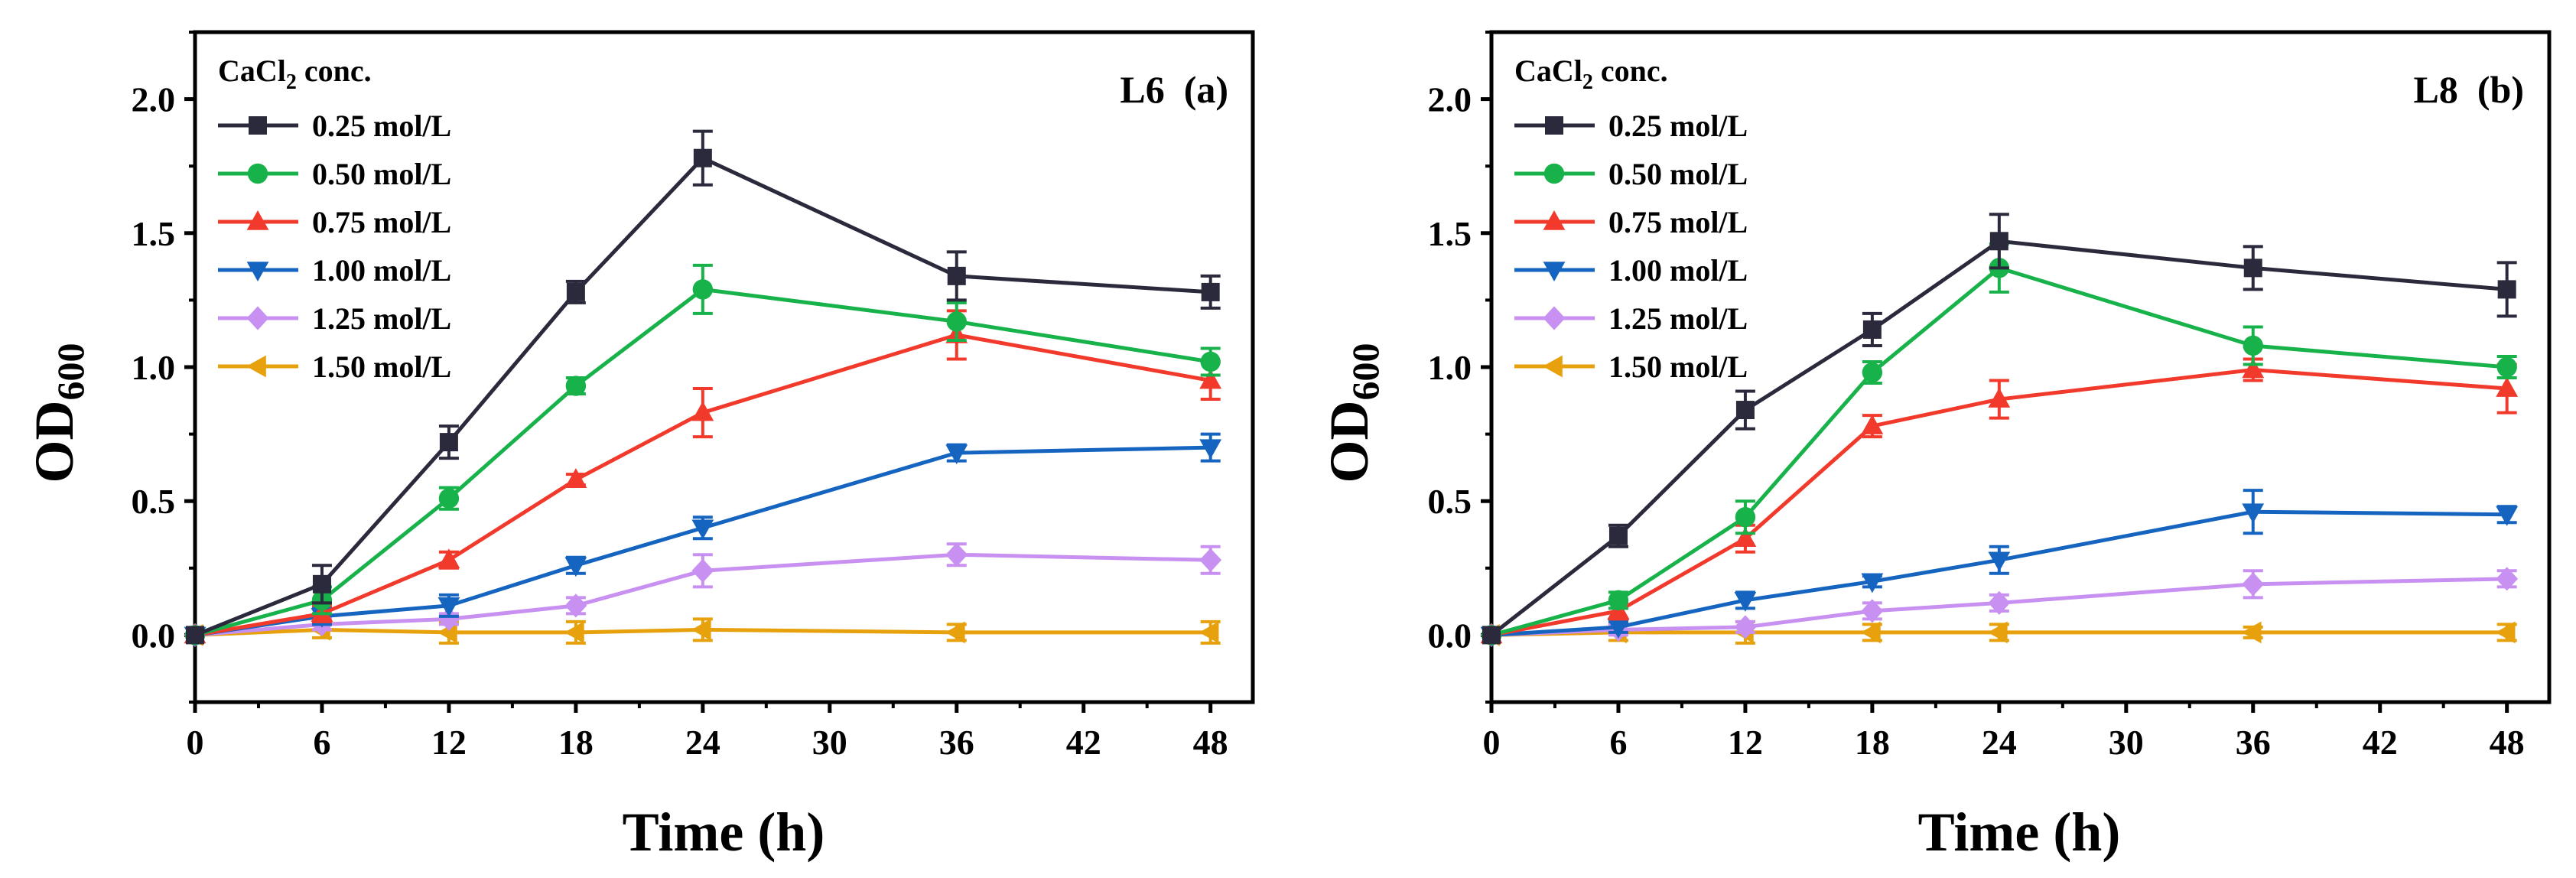 The height and width of the screenshot is (878, 2576). I want to click on x-tick-labels: 0 6 12 18 24 30 36 42 48, so click(707, 743).